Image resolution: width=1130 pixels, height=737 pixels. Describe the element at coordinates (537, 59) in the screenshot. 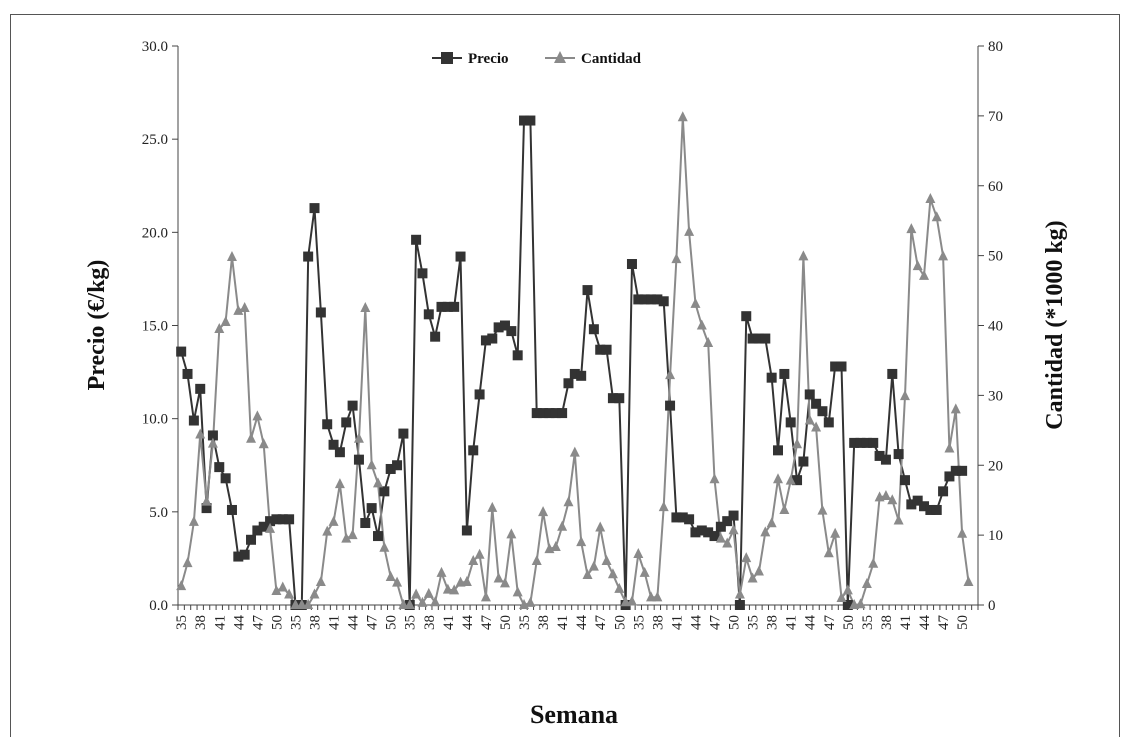

I see `legend: Precio Cantidad` at that location.